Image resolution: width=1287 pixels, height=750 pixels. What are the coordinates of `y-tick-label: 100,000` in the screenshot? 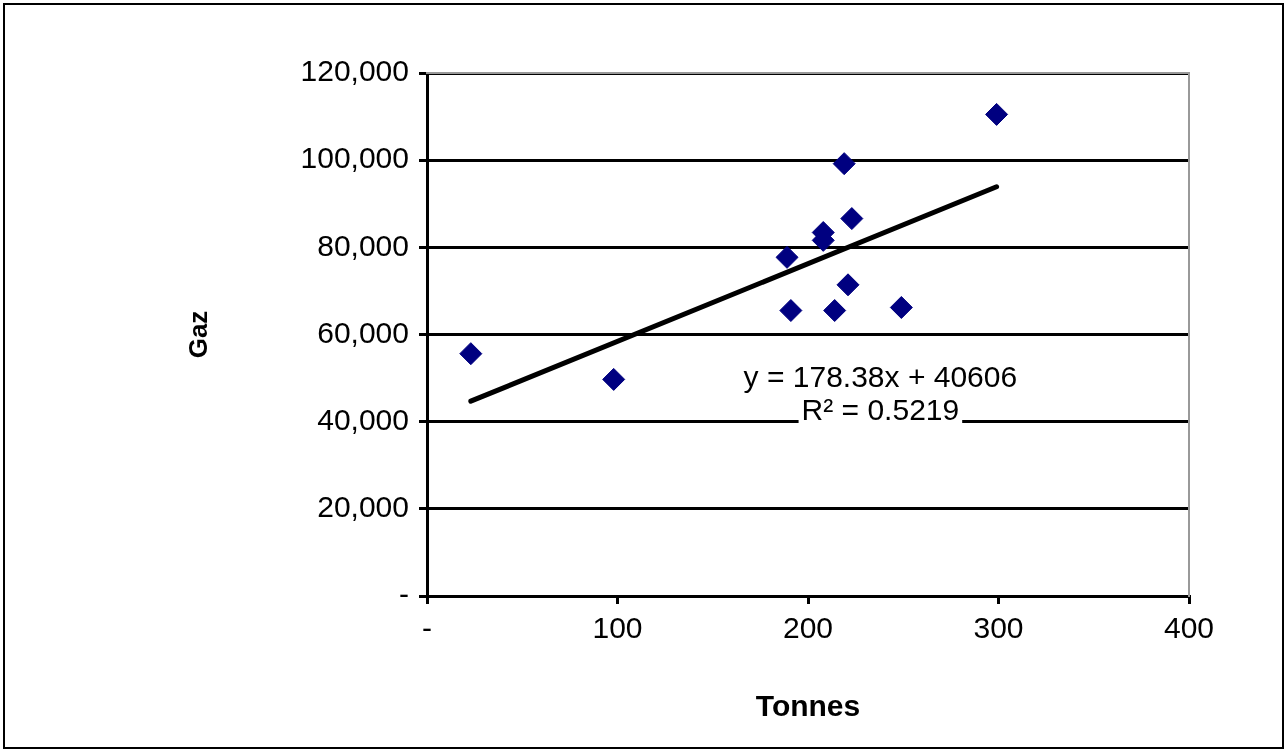 It's located at (354, 158).